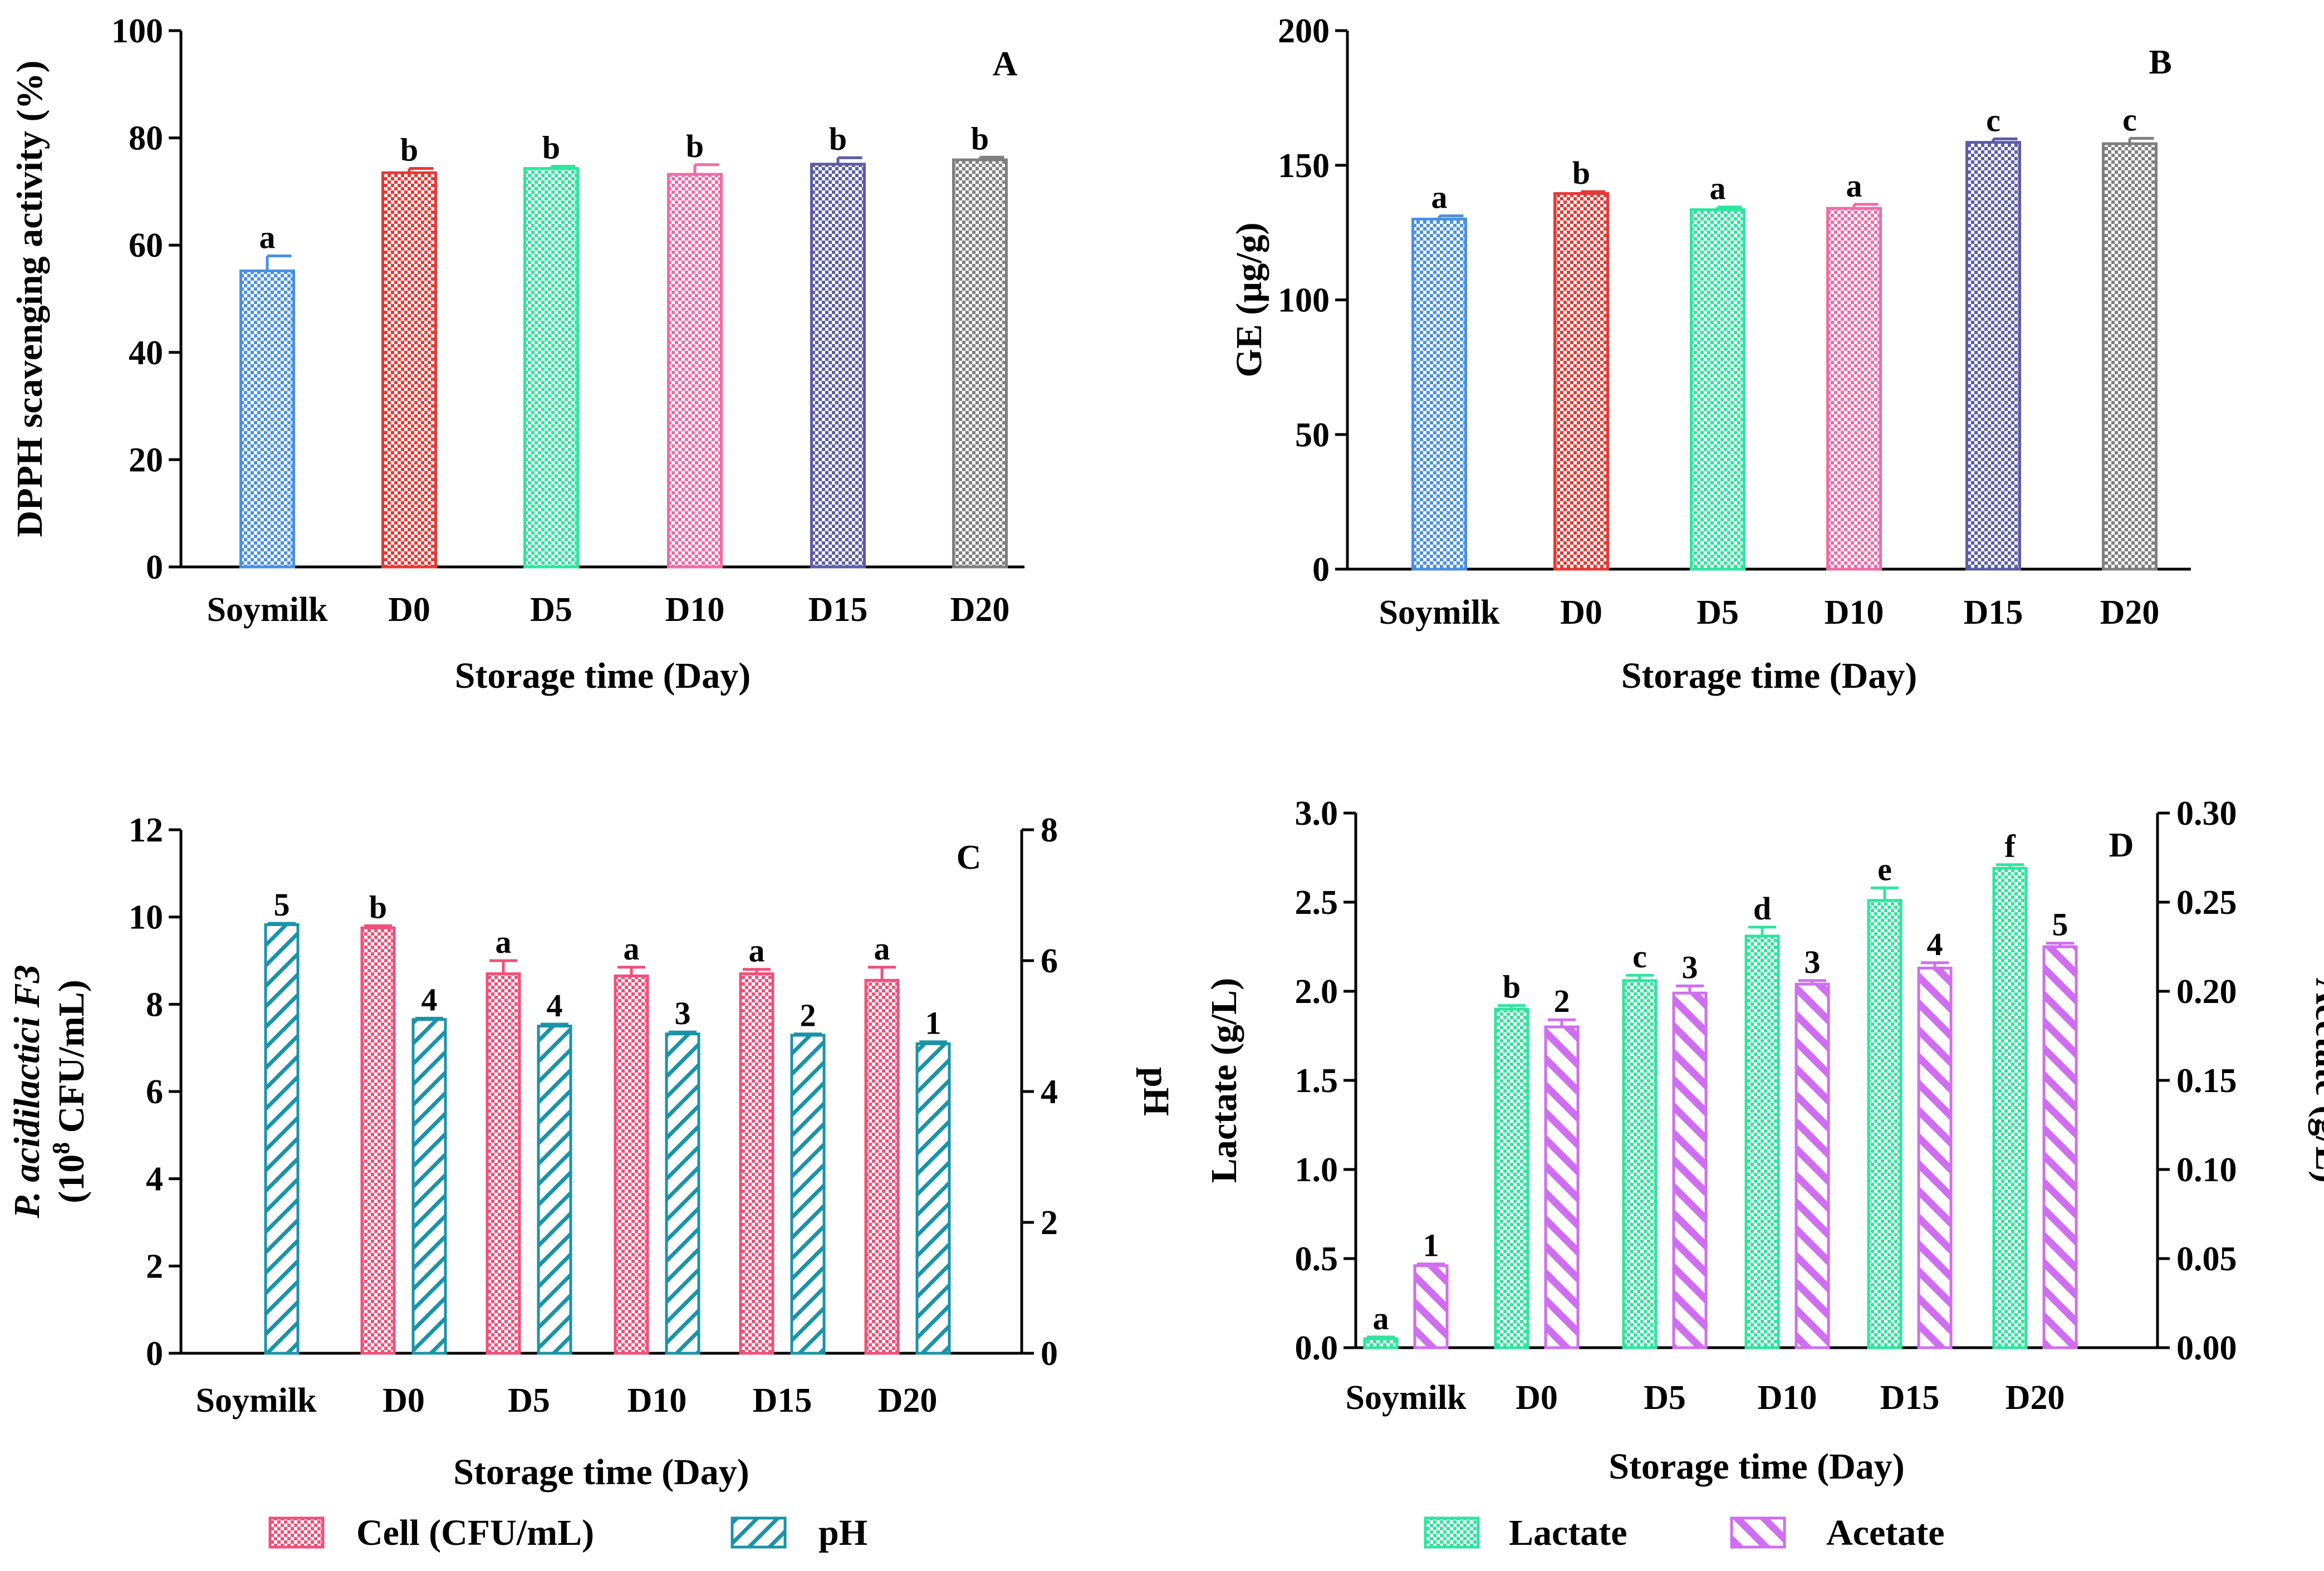 The image size is (2324, 1571). I want to click on y-tick-label: 2.5, so click(1317, 903).